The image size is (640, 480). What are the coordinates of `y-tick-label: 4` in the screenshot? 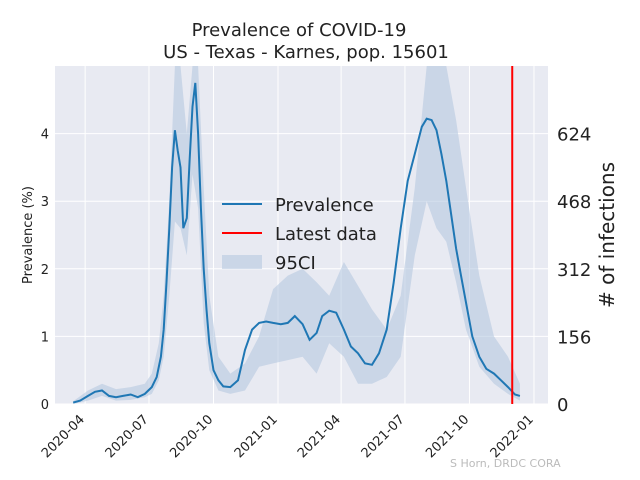 It's located at (45, 135).